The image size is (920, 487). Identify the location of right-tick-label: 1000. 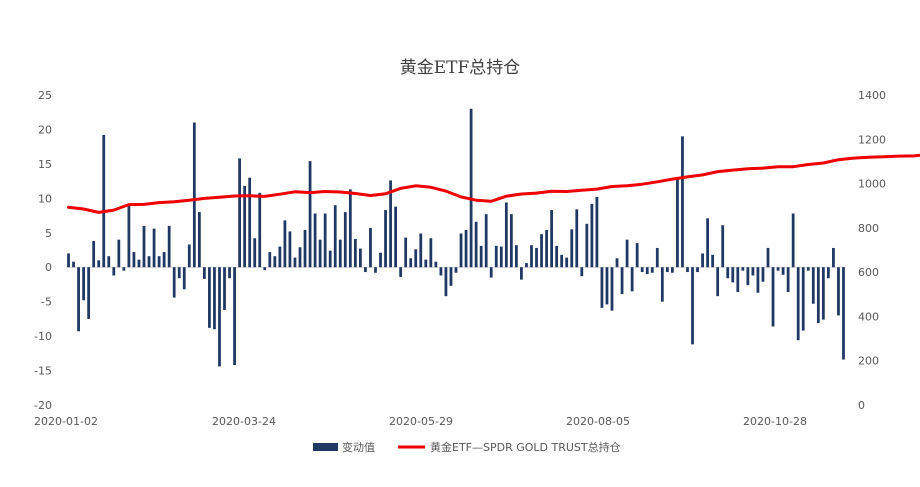
(872, 184).